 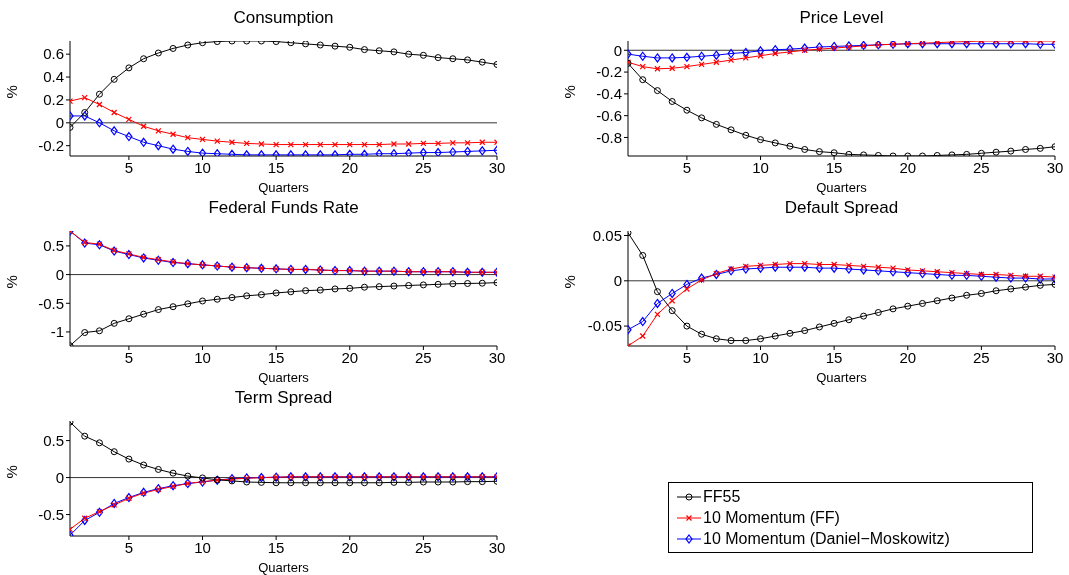 What do you see at coordinates (57, 332) in the screenshot?
I see `y-tick-label: -1` at bounding box center [57, 332].